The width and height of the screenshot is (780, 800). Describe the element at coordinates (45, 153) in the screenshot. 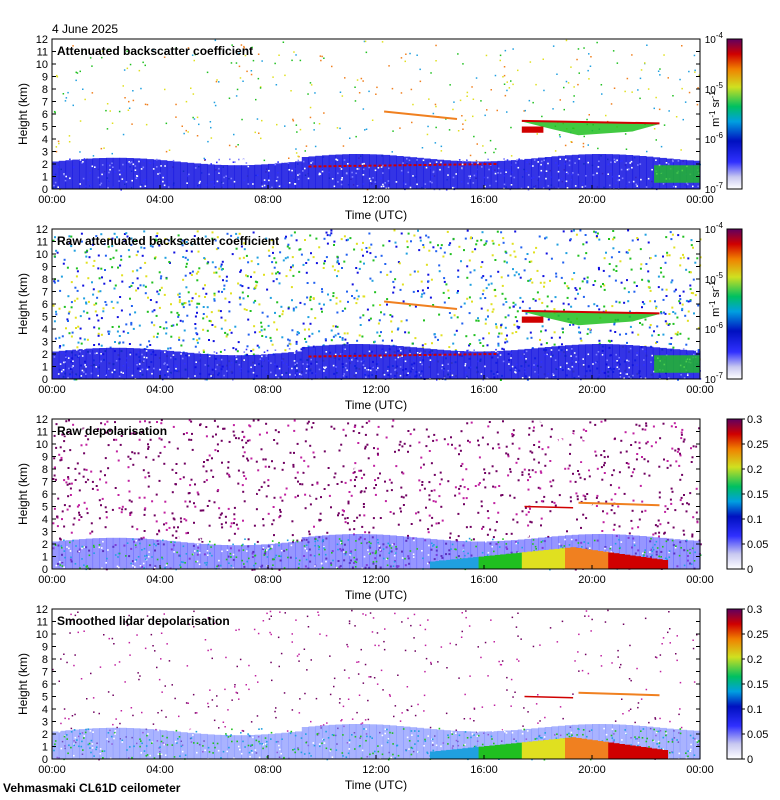

I see `y-tick-label: 3` at that location.